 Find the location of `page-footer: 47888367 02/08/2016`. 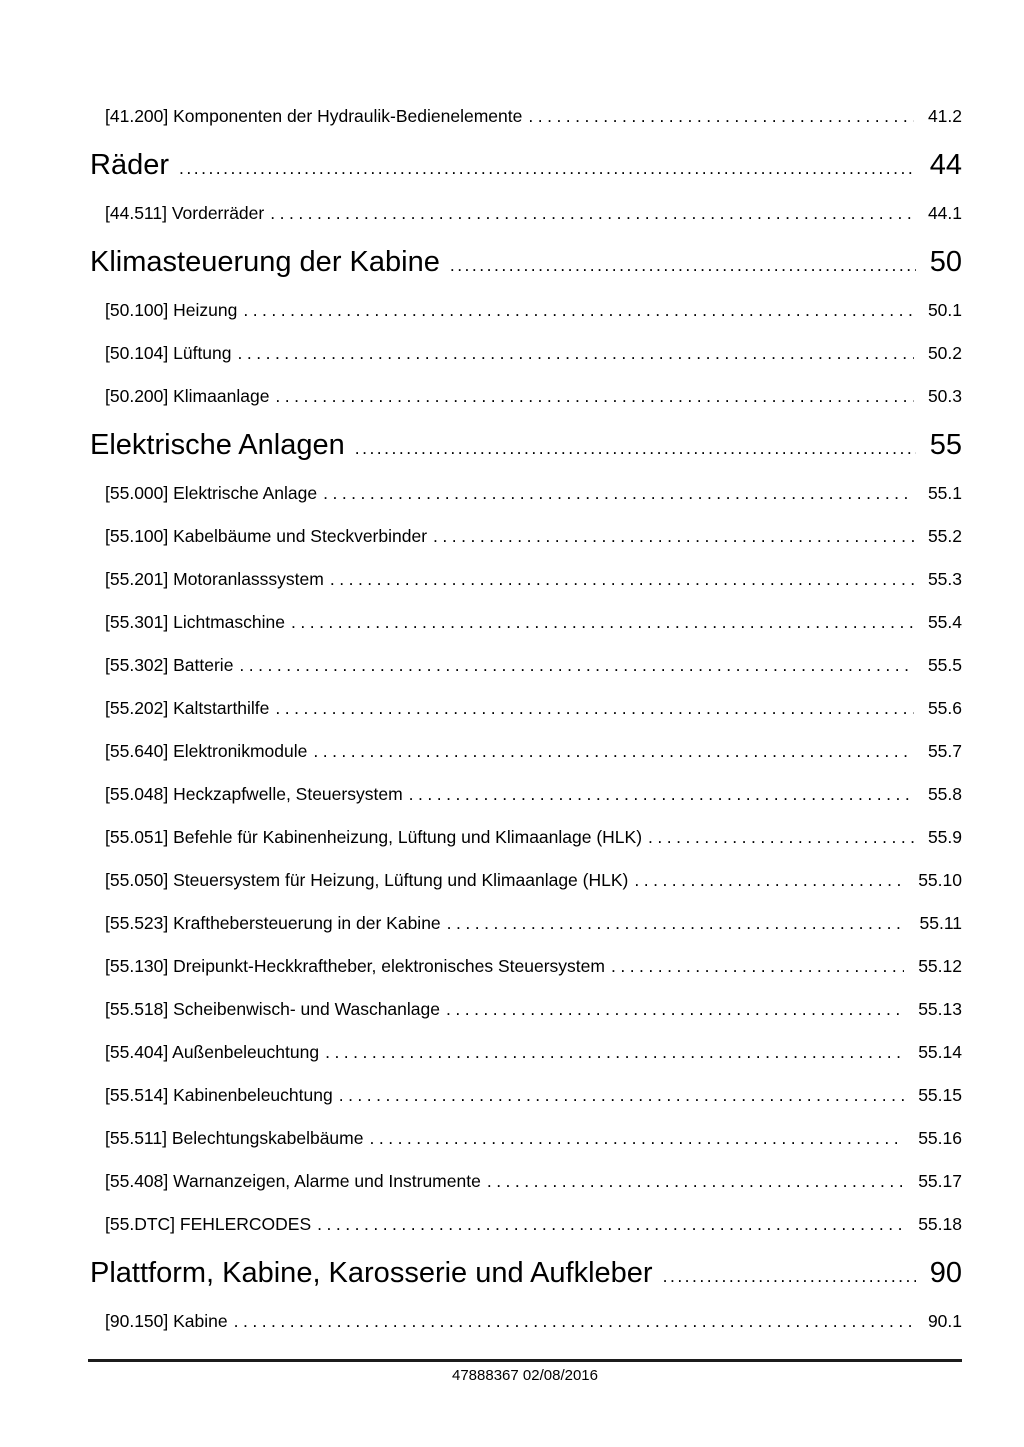

page-footer: 47888367 02/08/2016 is located at coordinates (525, 1371).